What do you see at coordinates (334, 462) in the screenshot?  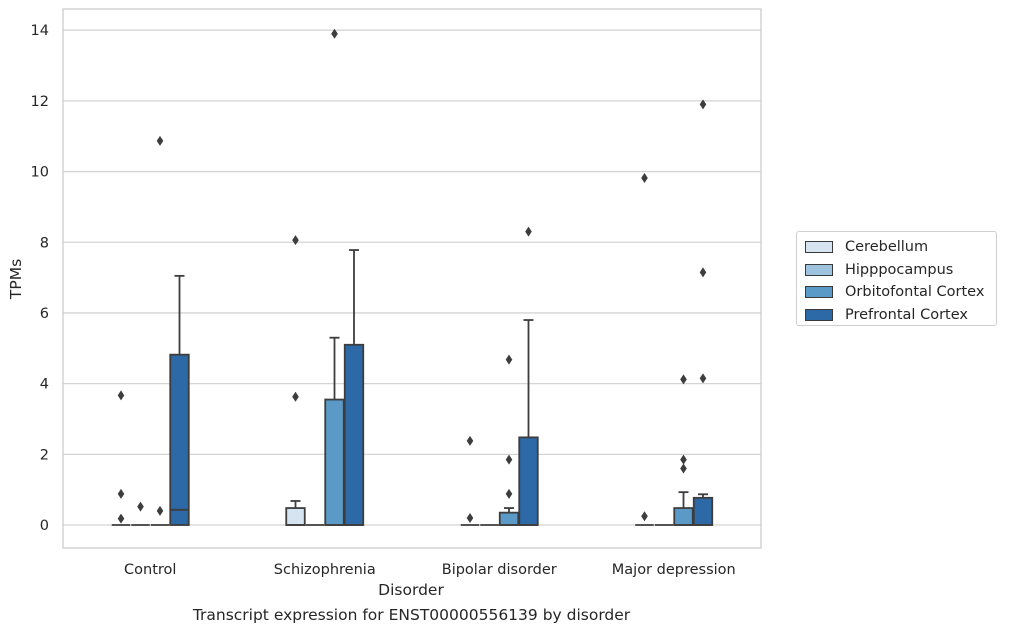 I see `box-body-orbitofontal-cortex-schizophrenia` at bounding box center [334, 462].